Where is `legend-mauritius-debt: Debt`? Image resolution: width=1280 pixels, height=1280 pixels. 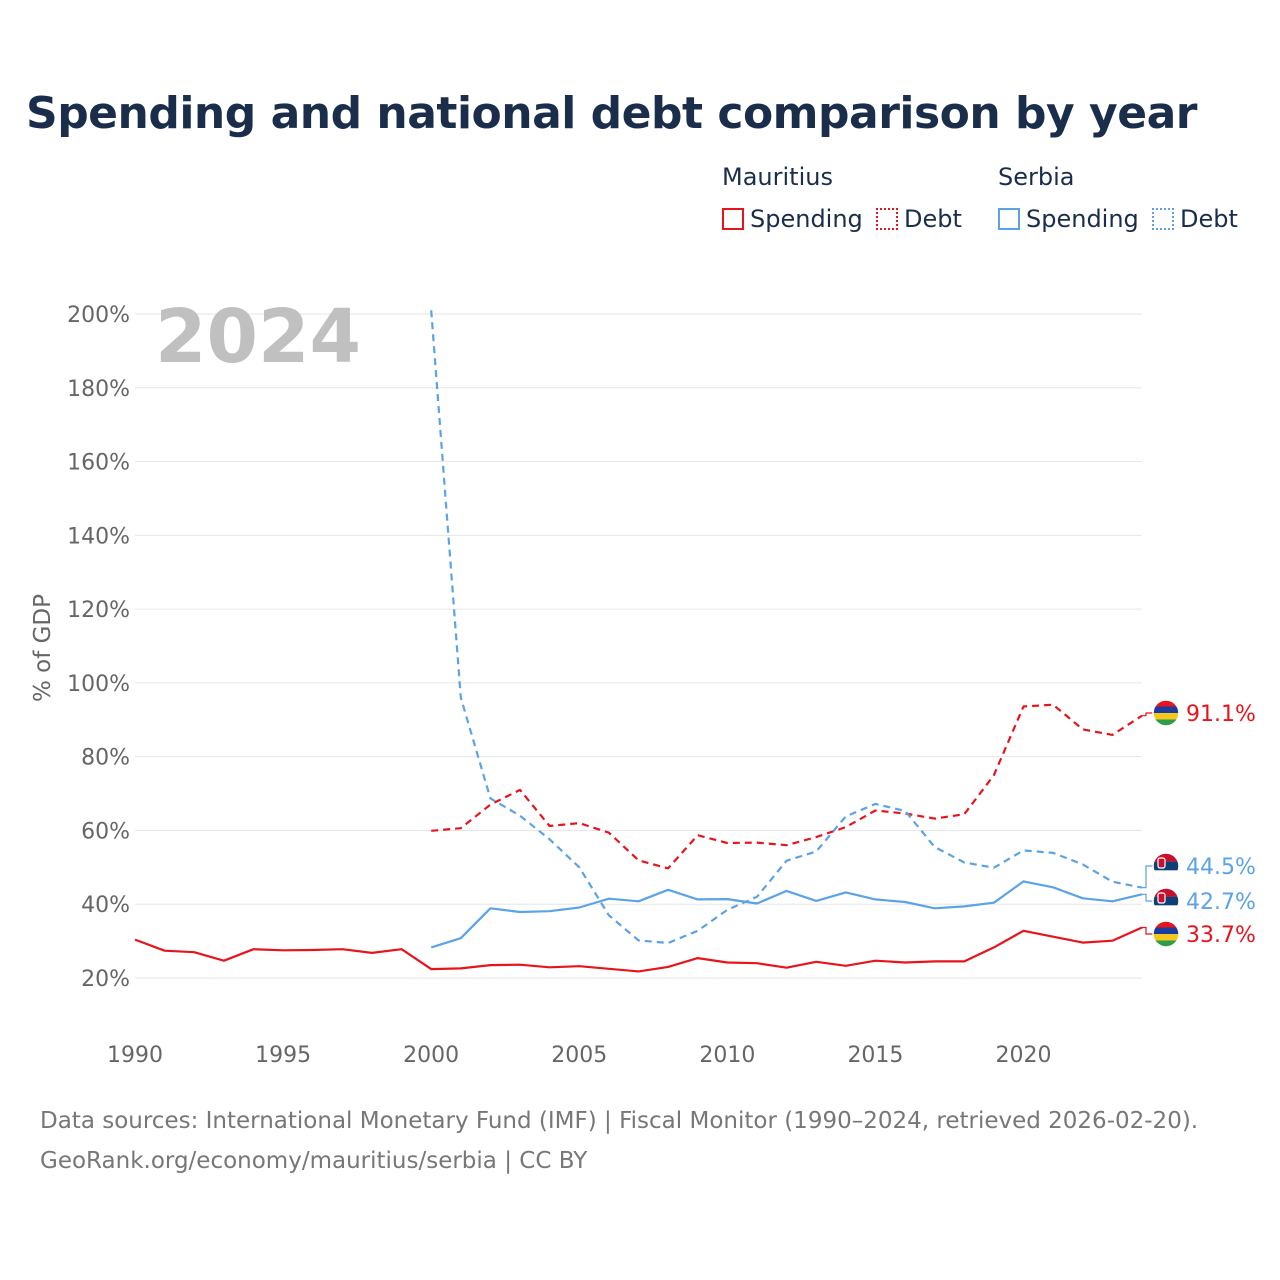
legend-mauritius-debt: Debt is located at coordinates (919, 219).